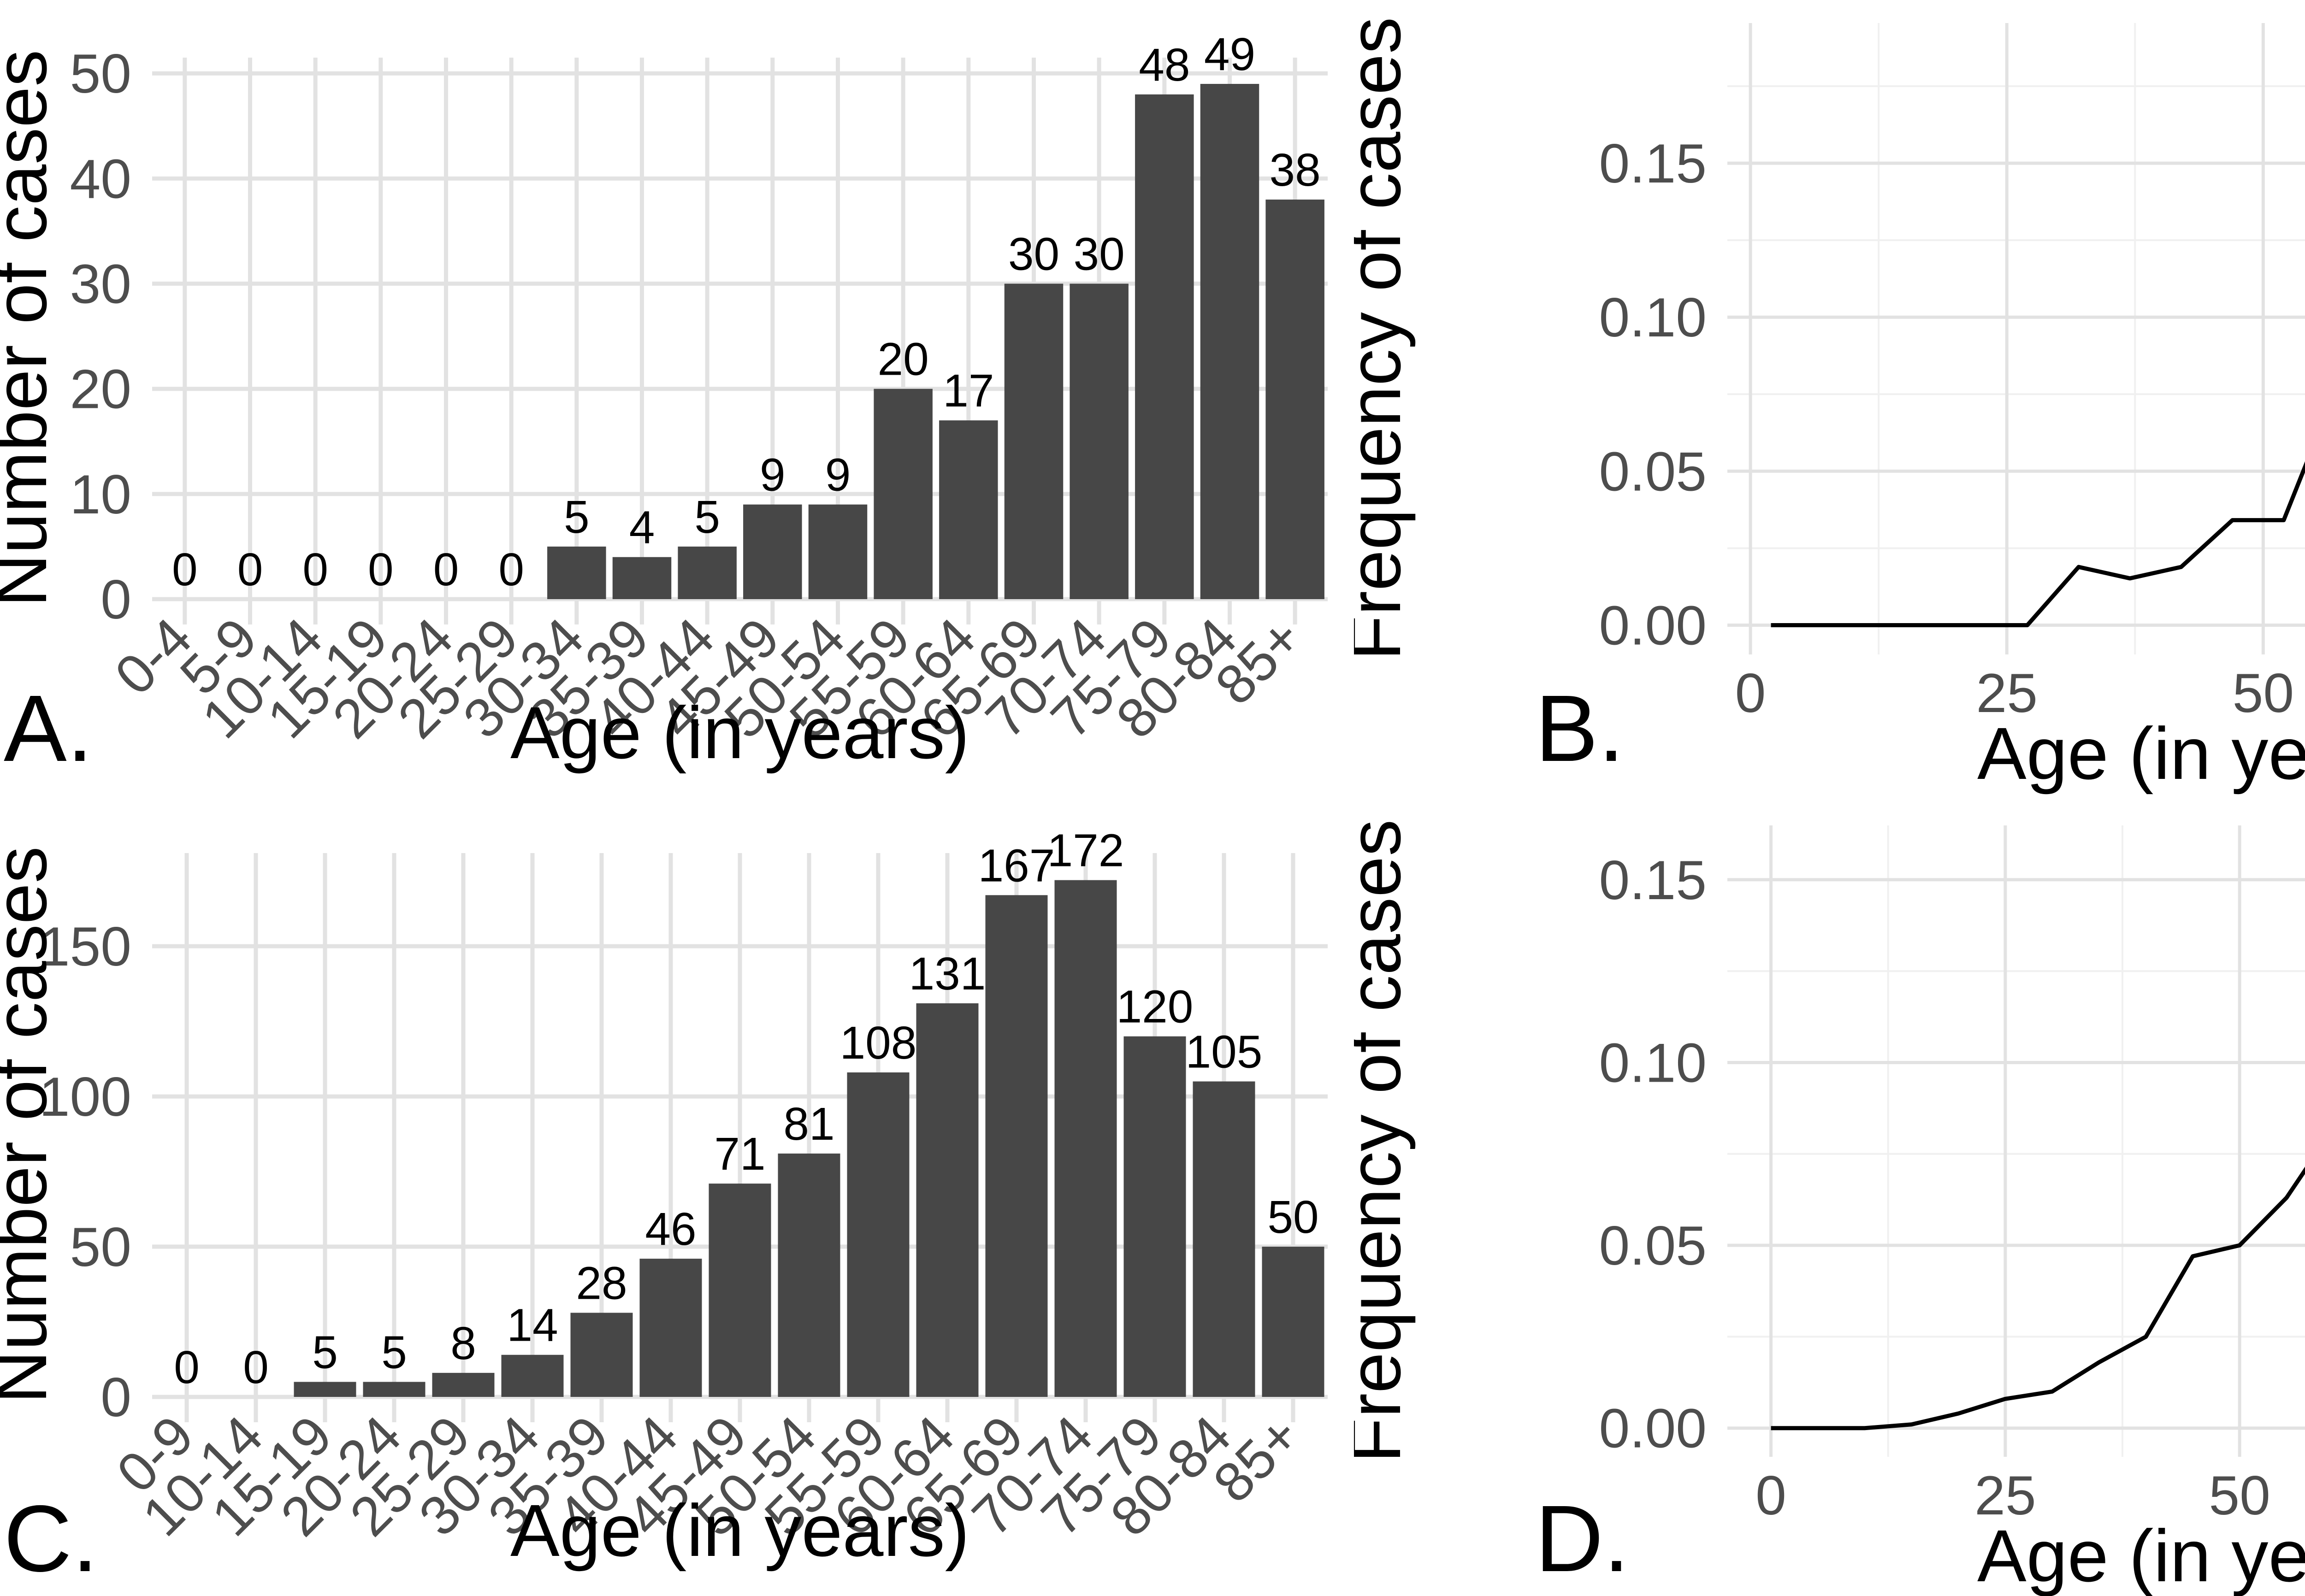 The image size is (2305, 1596). I want to click on bar-value-label: 49, so click(1230, 54).